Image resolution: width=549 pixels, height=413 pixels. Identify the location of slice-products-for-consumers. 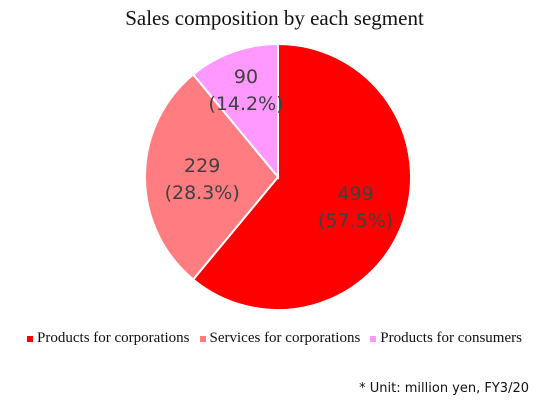
(235, 111).